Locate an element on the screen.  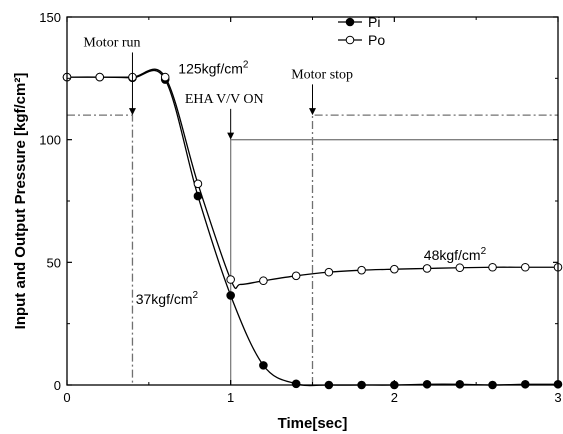
y-axis-title: Input and Output Pressure [kgf/cm²] is located at coordinates (20, 201).